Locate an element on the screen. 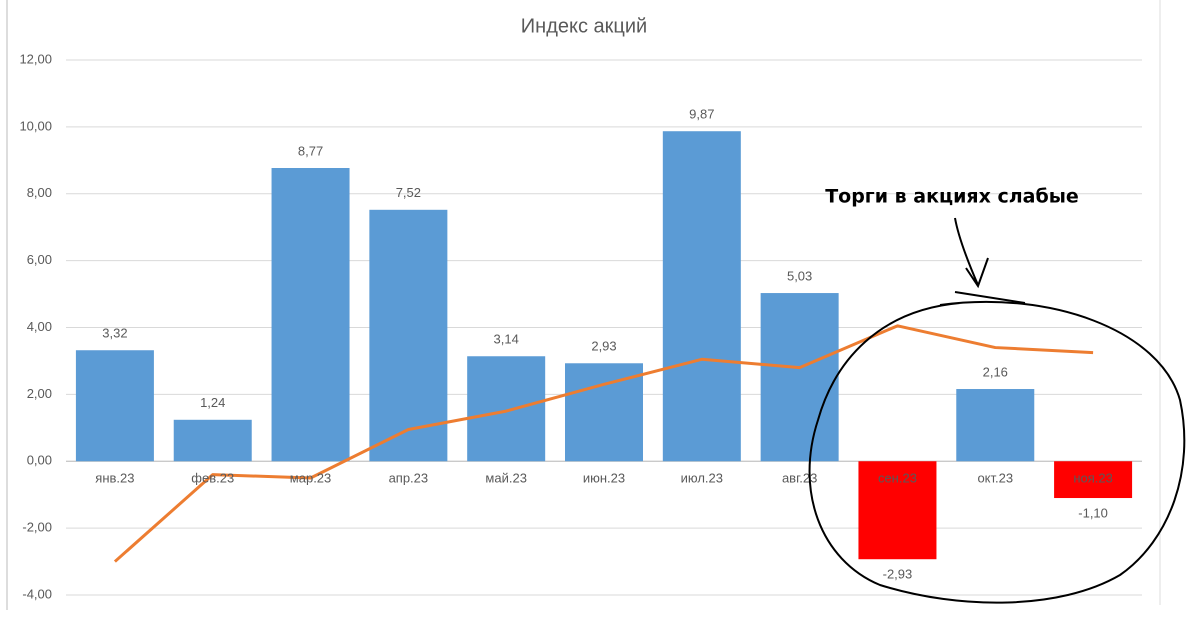 Image resolution: width=1200 pixels, height=636 pixels. y-tick-label: -2,00 is located at coordinates (37, 527).